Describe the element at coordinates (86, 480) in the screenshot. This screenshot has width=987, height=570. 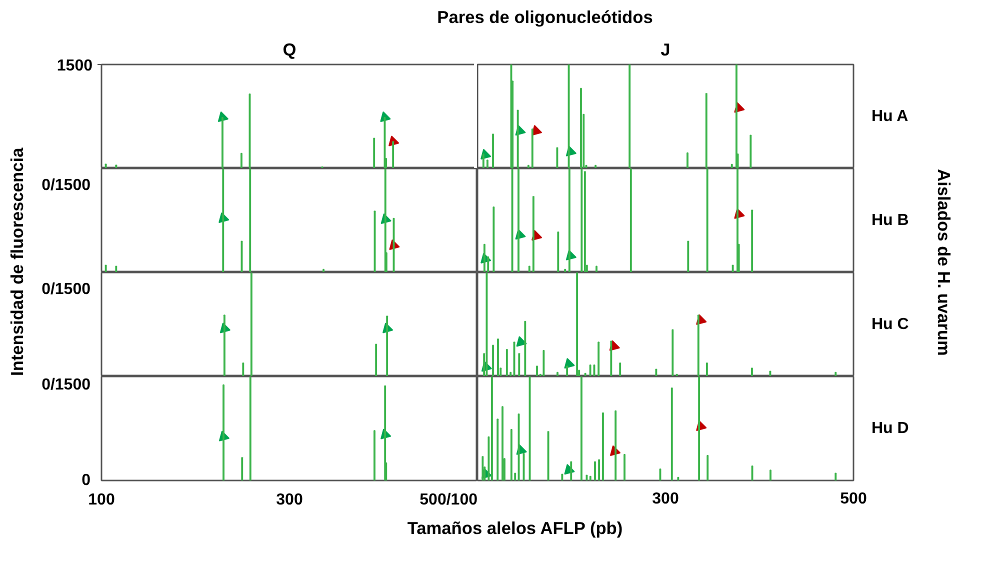
I see `text: 0` at that location.